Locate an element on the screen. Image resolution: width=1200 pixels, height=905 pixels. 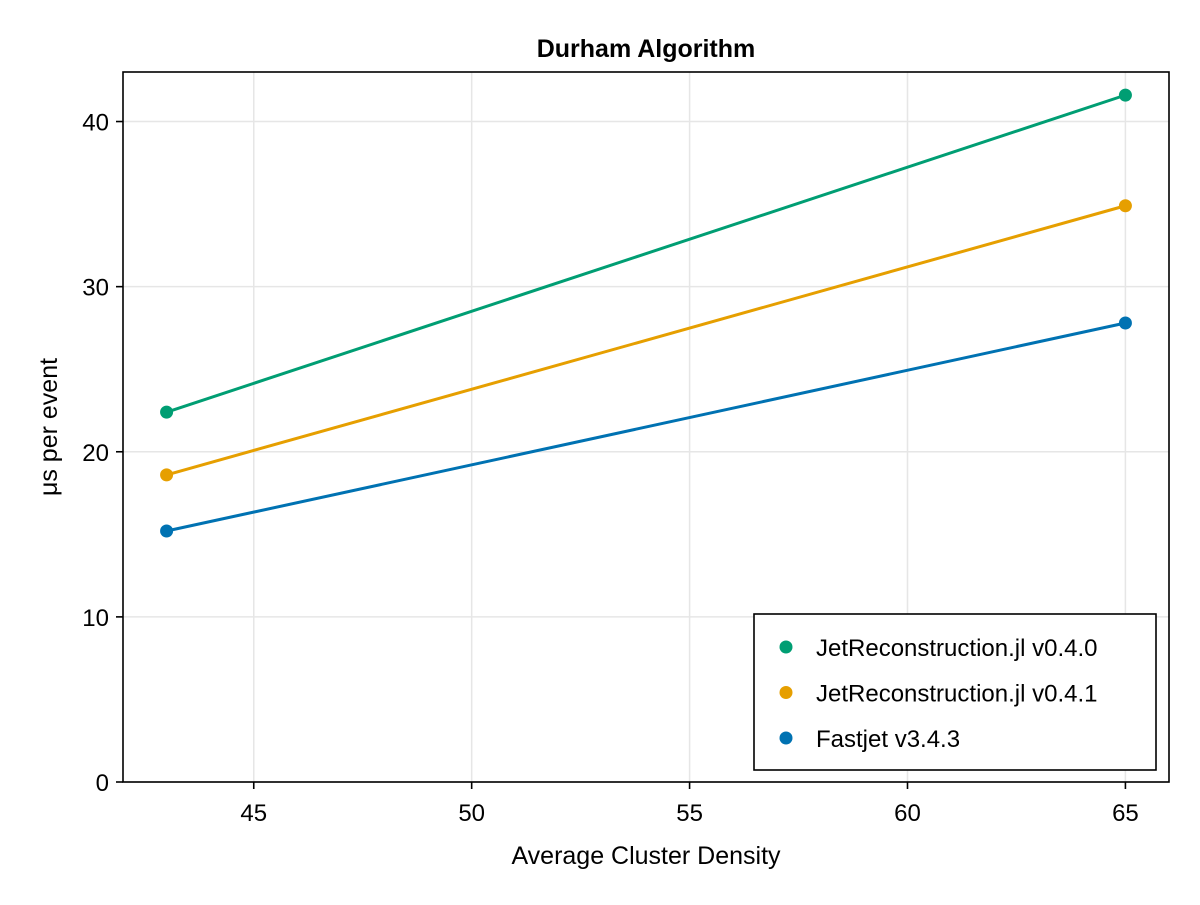
x-tick-label: 60 is located at coordinates (907, 813).